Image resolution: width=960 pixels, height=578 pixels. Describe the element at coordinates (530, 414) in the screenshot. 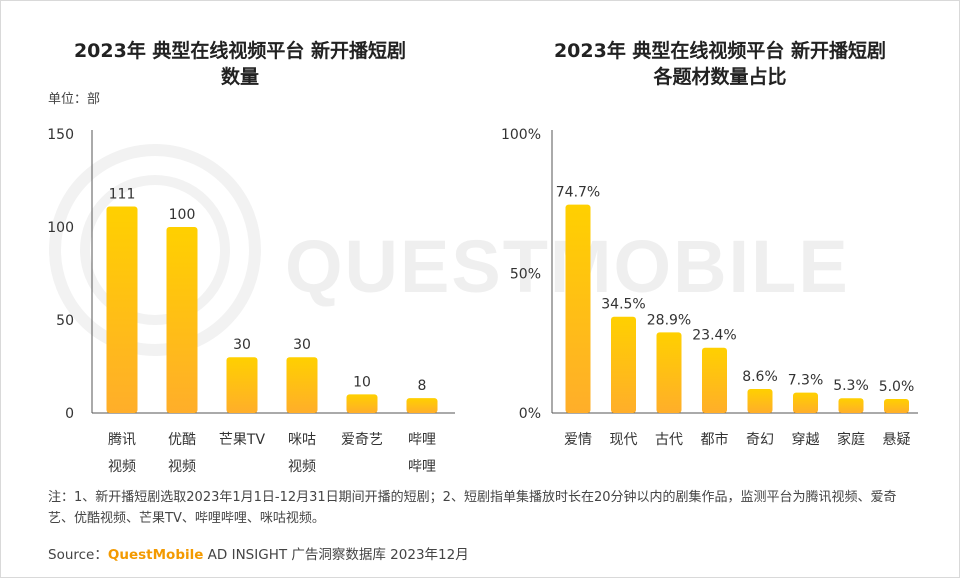

I see `genre-y-tick-label: 0%` at that location.